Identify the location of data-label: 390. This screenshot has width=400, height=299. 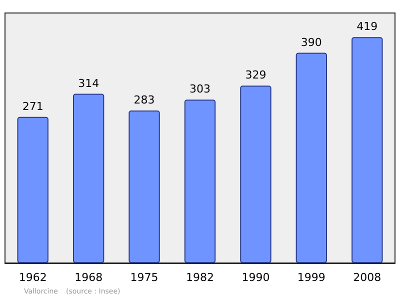
(311, 42).